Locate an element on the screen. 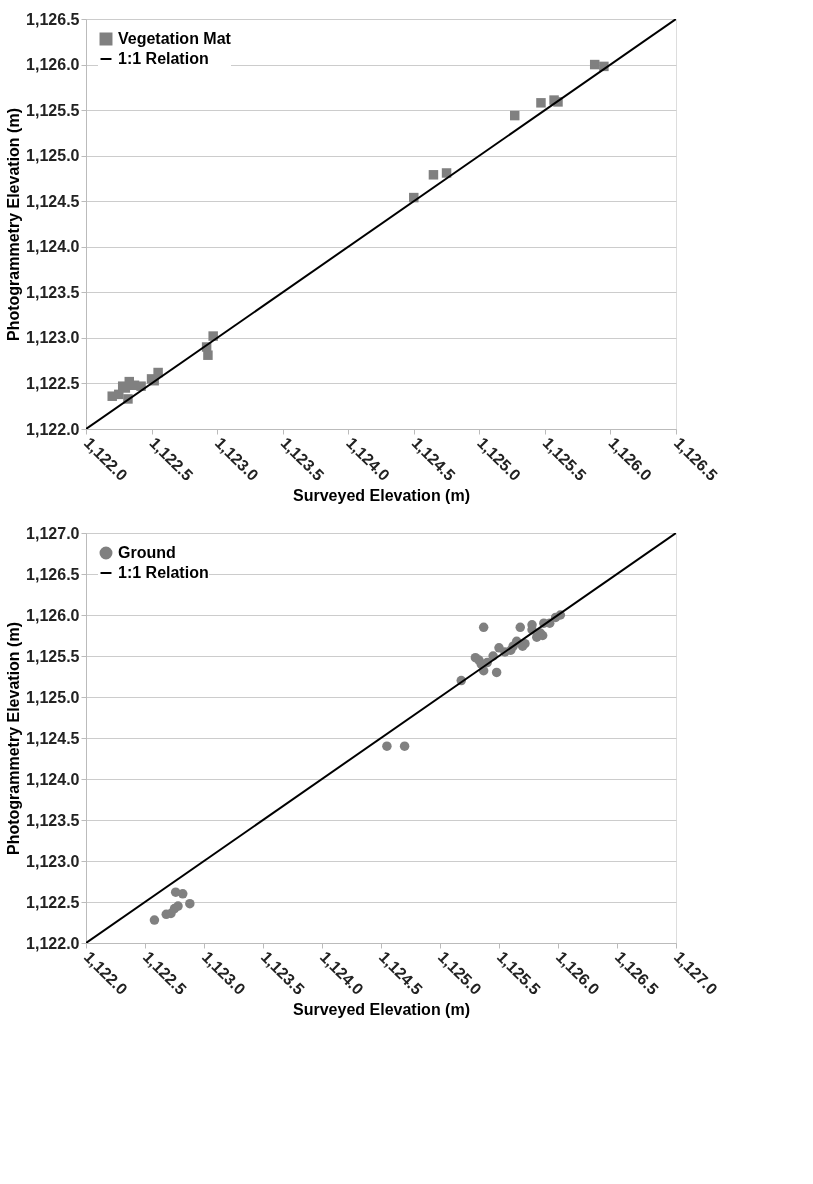 The image size is (813, 1184). y-tick-label: 1,127.0 is located at coordinates (53, 533).